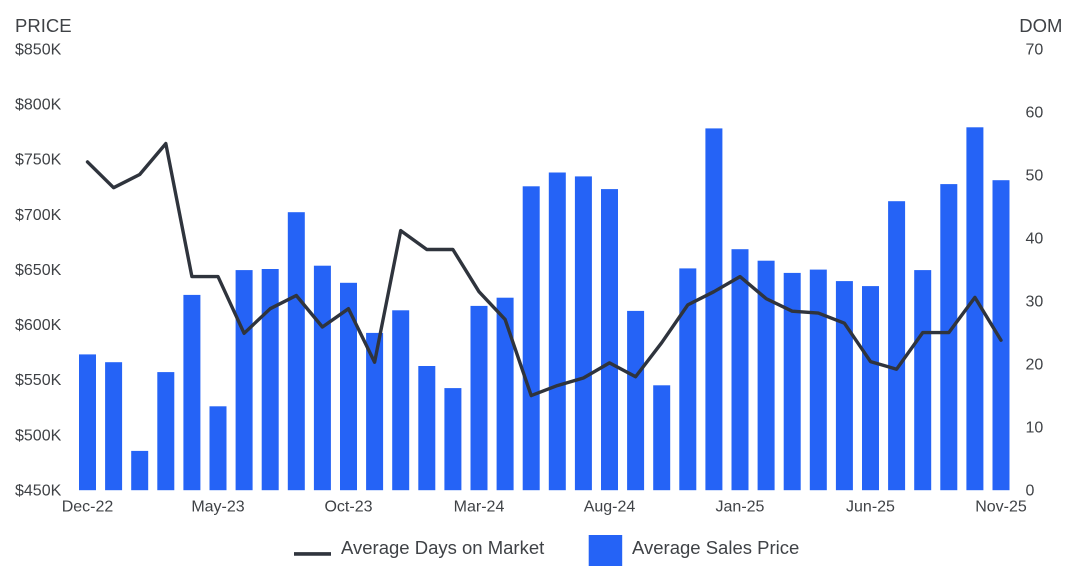 The image size is (1072, 586). I want to click on svg-text: 20, so click(1035, 364).